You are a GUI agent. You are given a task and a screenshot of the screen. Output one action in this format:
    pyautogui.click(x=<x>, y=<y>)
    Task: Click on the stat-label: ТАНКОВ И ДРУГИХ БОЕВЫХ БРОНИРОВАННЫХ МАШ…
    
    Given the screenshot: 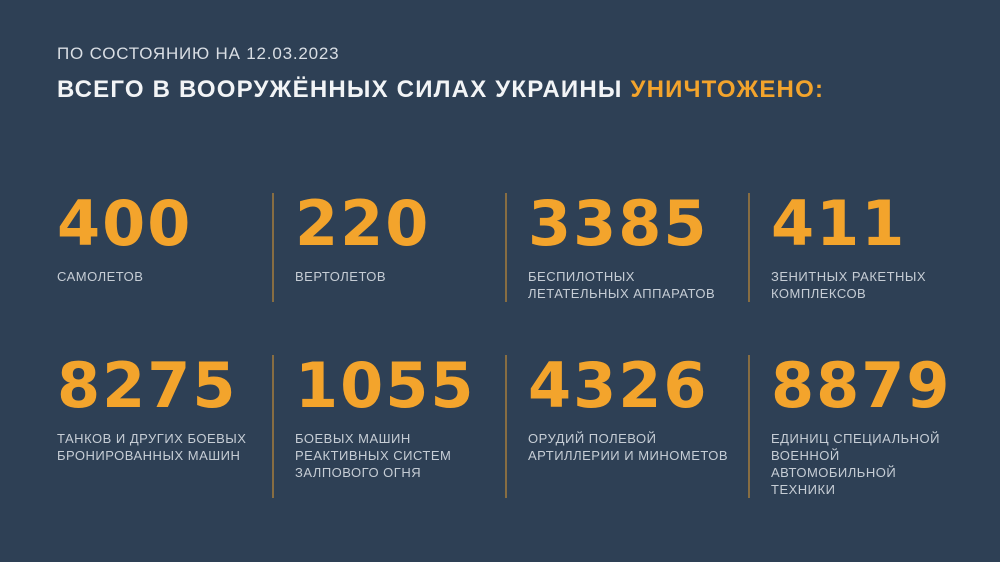 What is the action you would take?
    pyautogui.click(x=152, y=447)
    